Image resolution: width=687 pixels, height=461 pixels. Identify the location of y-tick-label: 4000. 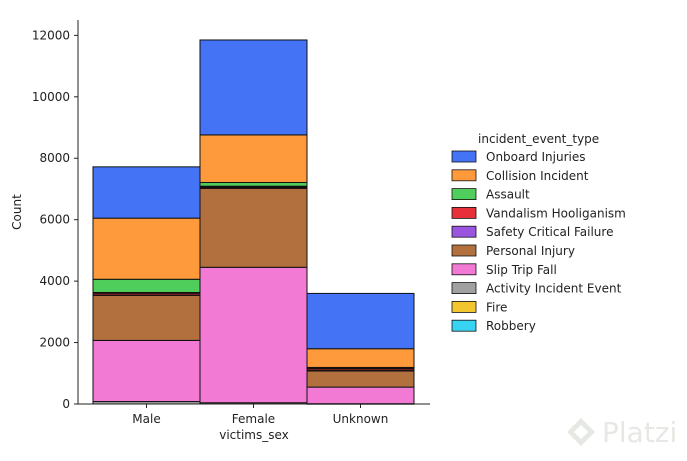
(54, 281).